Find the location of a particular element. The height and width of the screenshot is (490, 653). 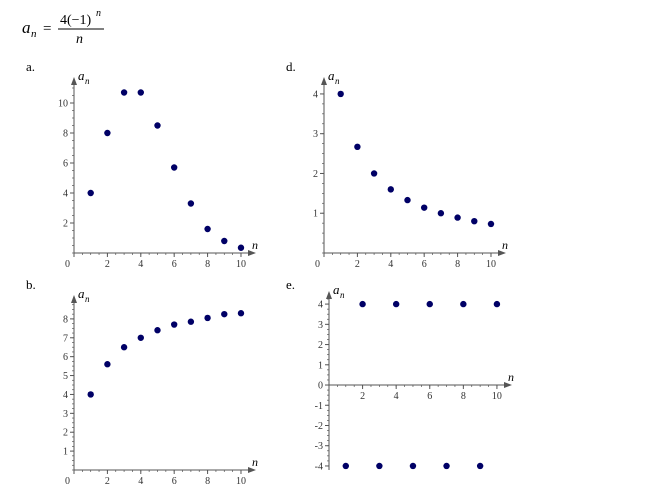

formula-lhs-symbol: a is located at coordinates (26, 27).